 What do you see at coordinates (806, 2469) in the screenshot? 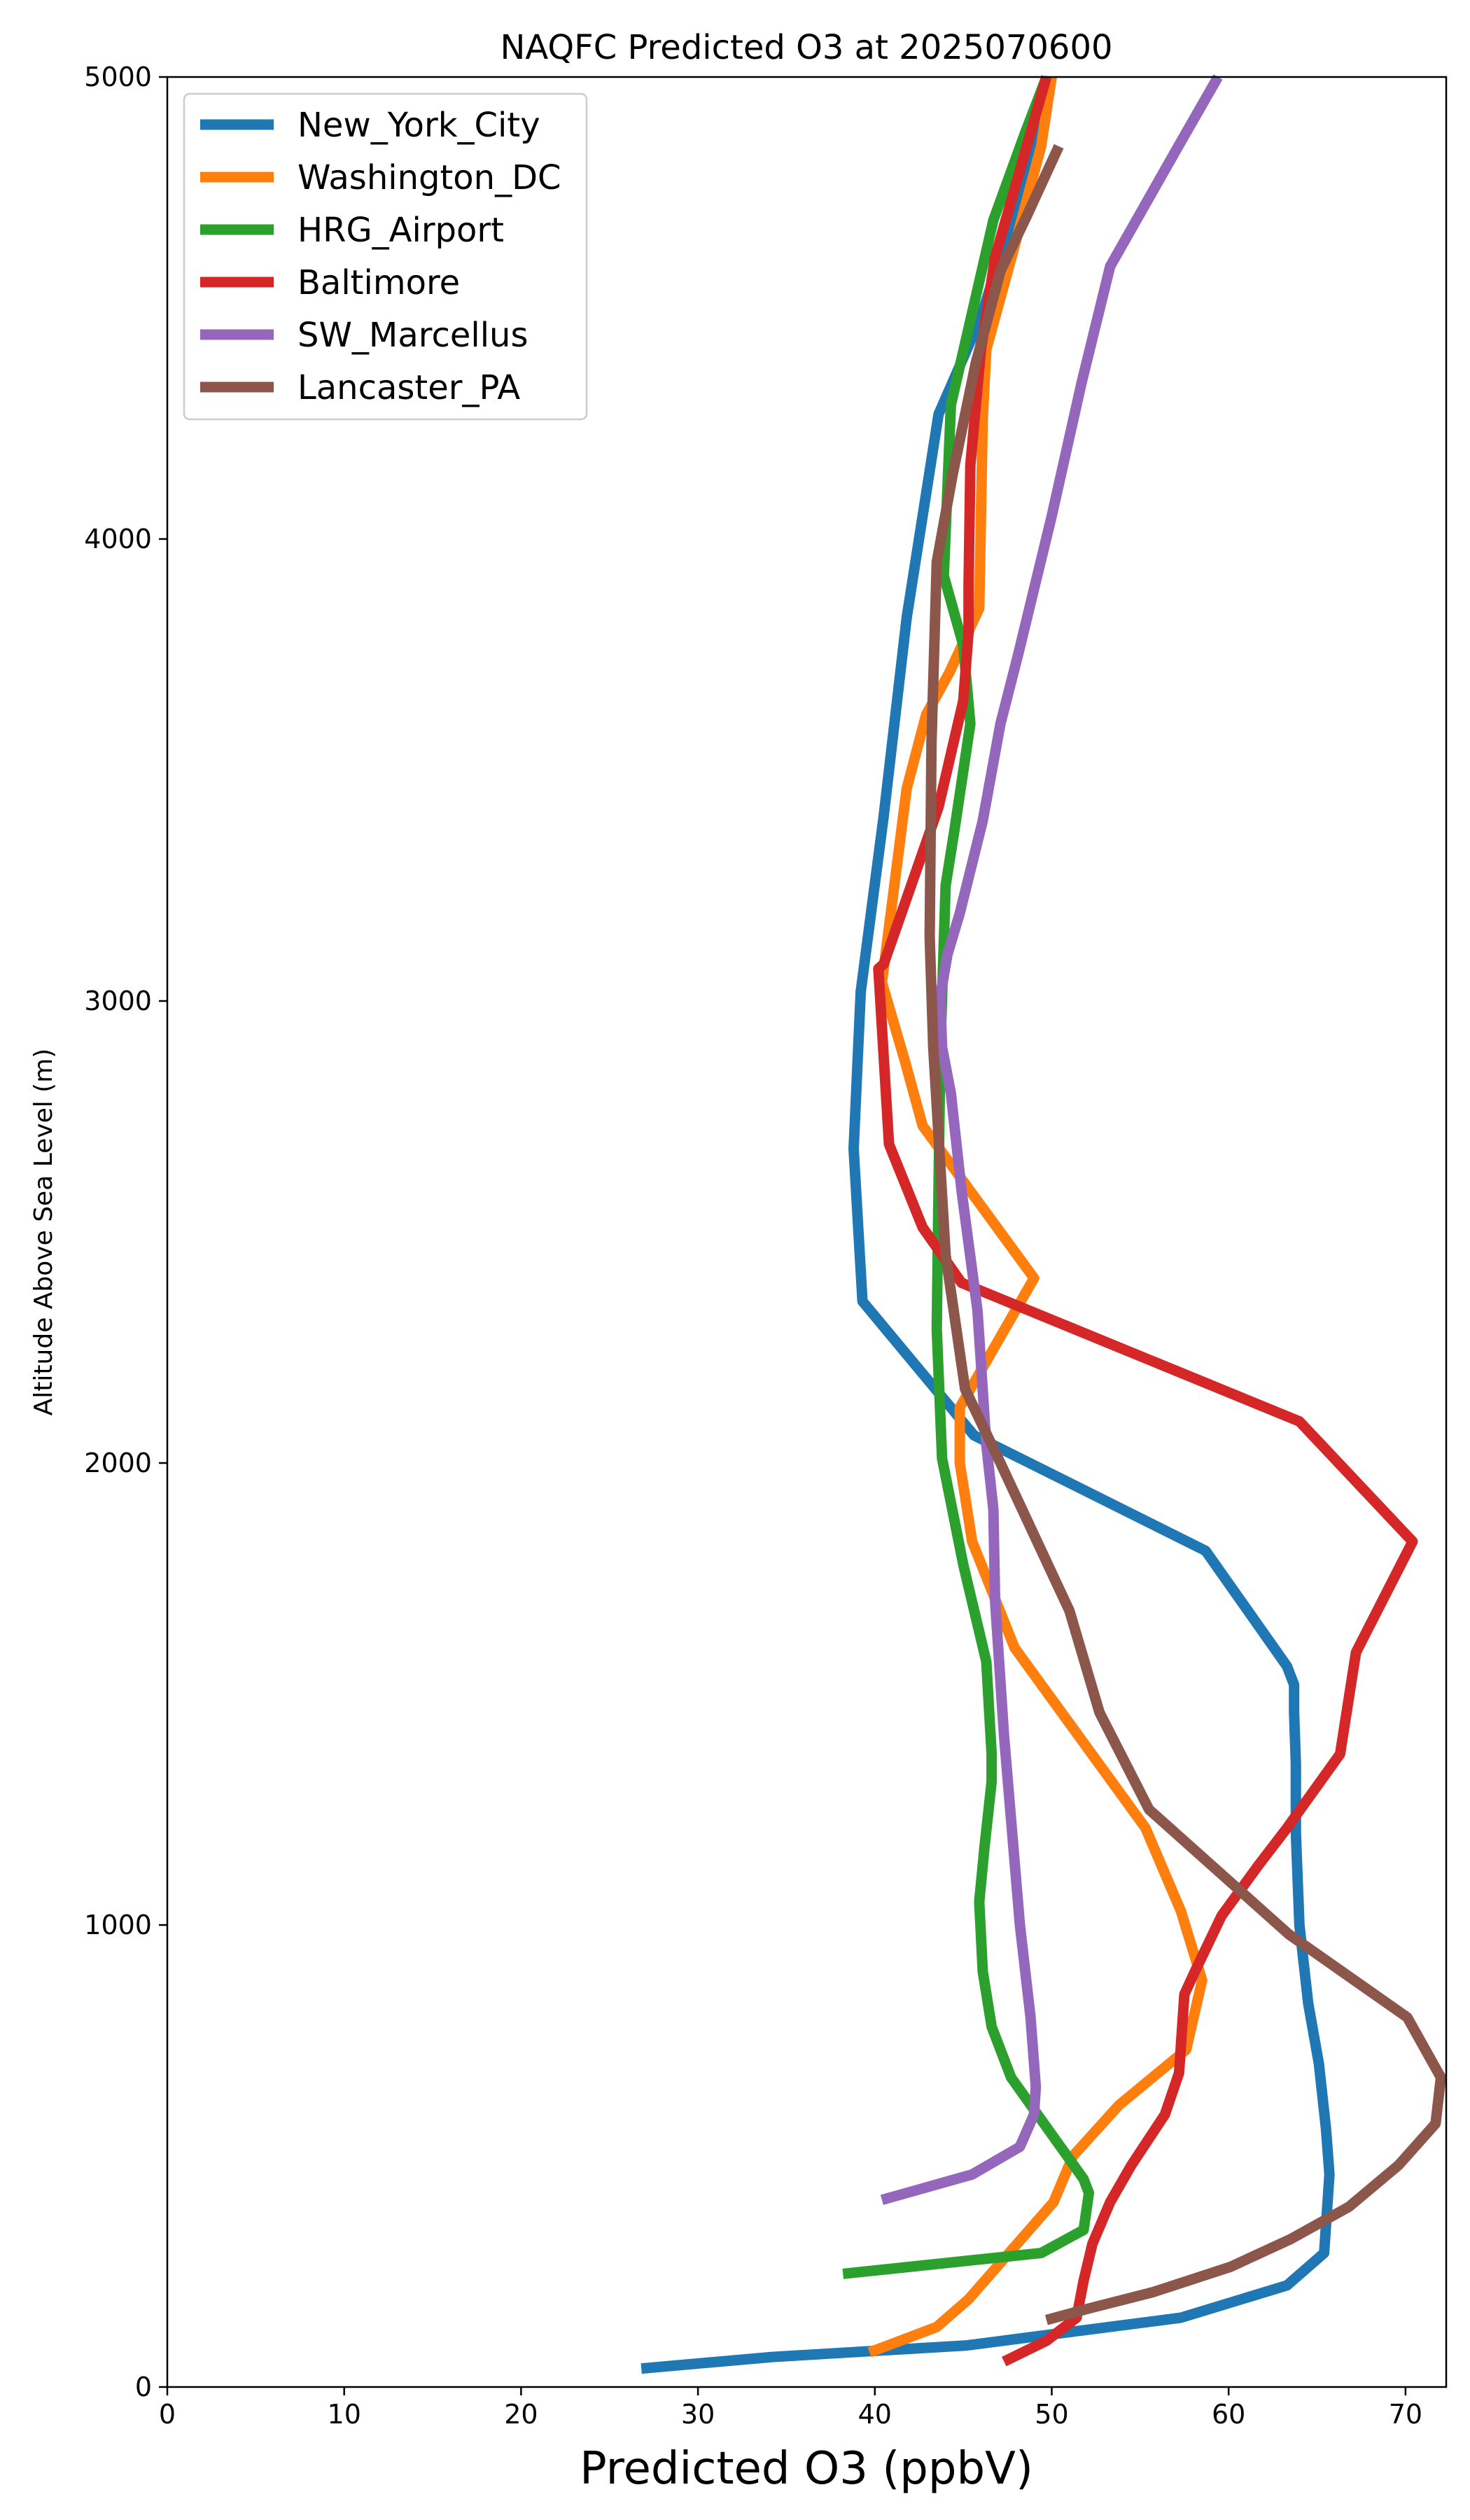
I see `x-axis-label: Predicted O3 (ppbV)` at bounding box center [806, 2469].